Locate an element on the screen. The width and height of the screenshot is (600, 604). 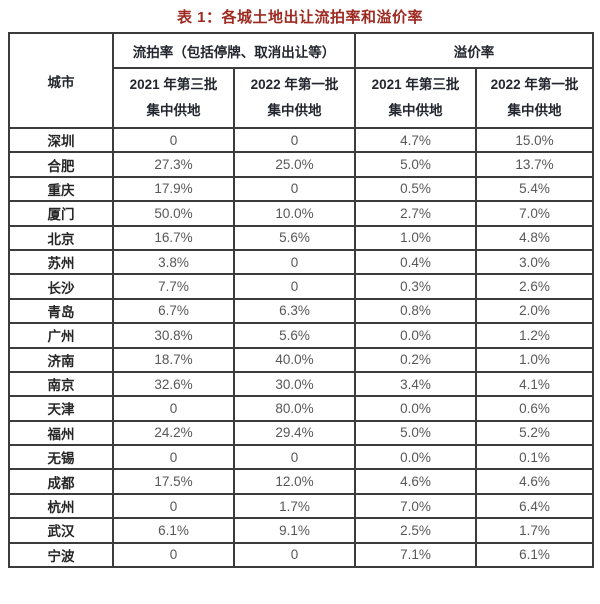
city-cell: 青岛 is located at coordinates (61, 311).